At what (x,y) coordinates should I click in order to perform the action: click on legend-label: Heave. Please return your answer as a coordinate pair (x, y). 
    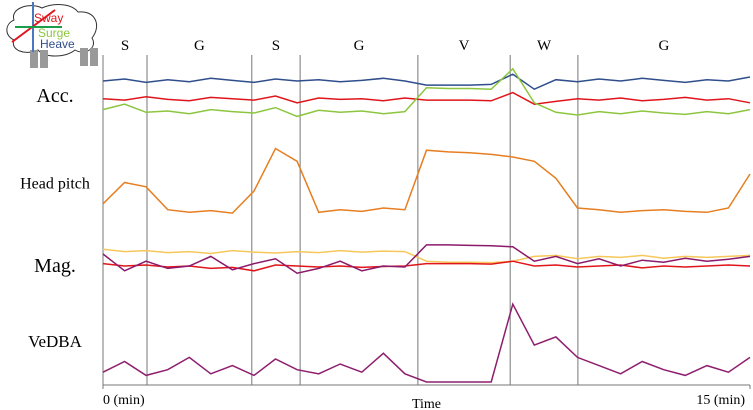
    Looking at the image, I should click on (57, 44).